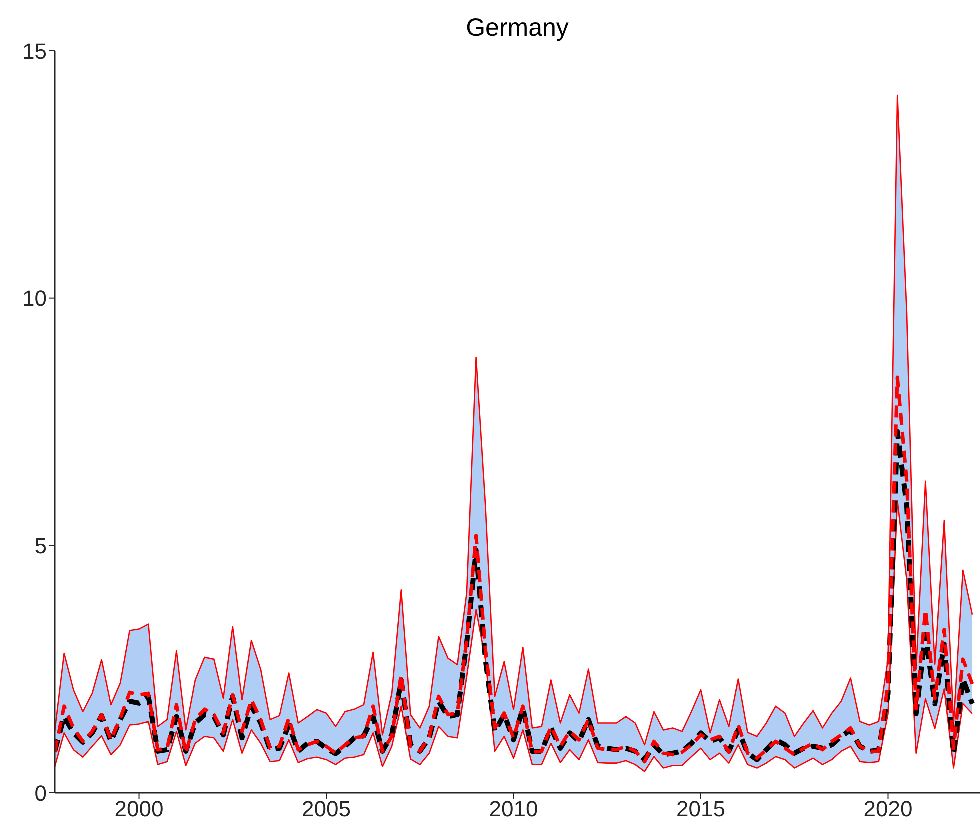  I want to click on chart-title: Germany, so click(517, 28).